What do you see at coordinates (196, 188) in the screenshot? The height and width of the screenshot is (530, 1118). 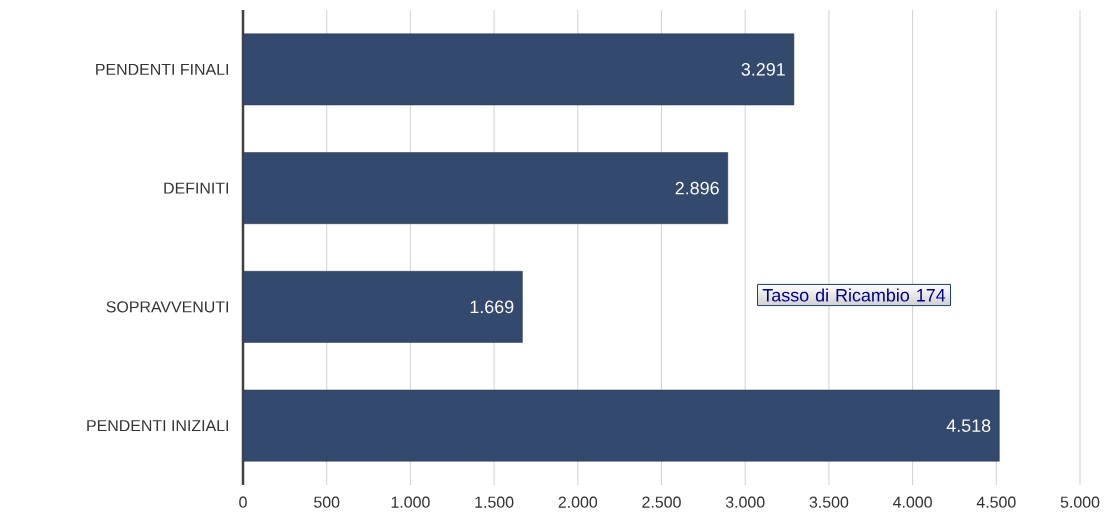 I see `y-tick-label: DEFINITI` at bounding box center [196, 188].